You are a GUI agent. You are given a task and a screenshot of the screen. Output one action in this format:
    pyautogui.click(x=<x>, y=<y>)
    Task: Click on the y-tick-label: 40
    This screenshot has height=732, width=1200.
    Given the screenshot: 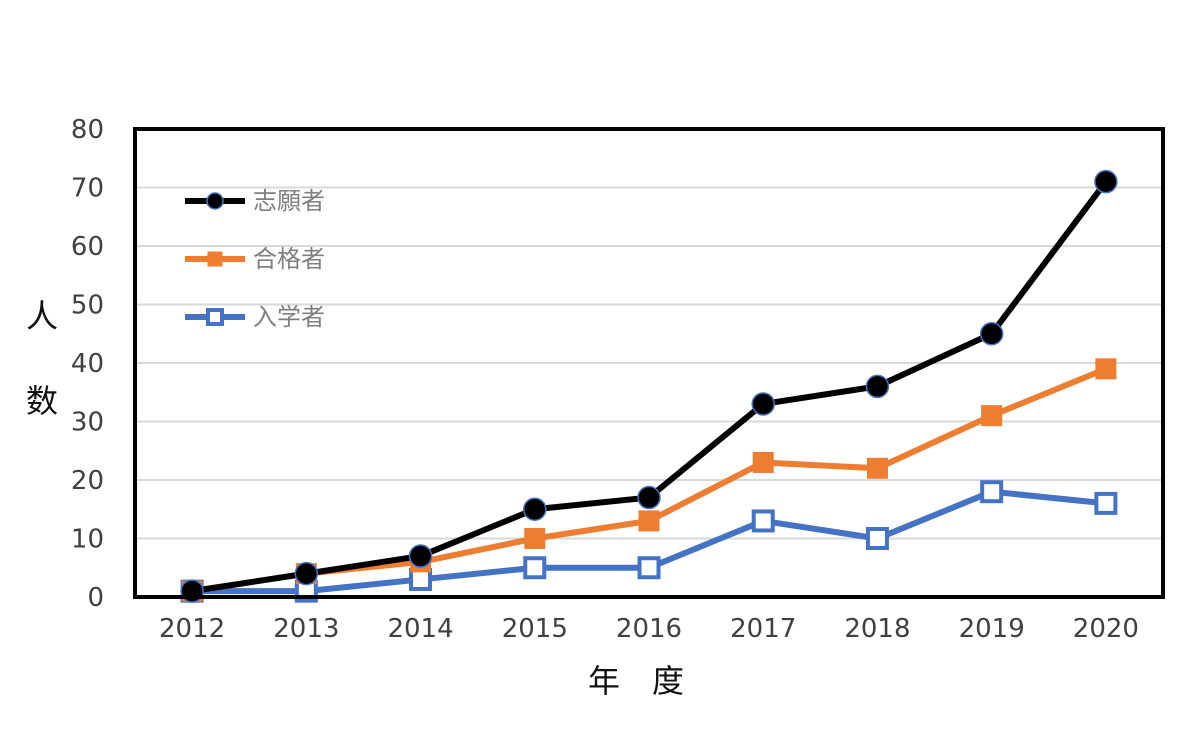 What is the action you would take?
    pyautogui.click(x=87, y=364)
    